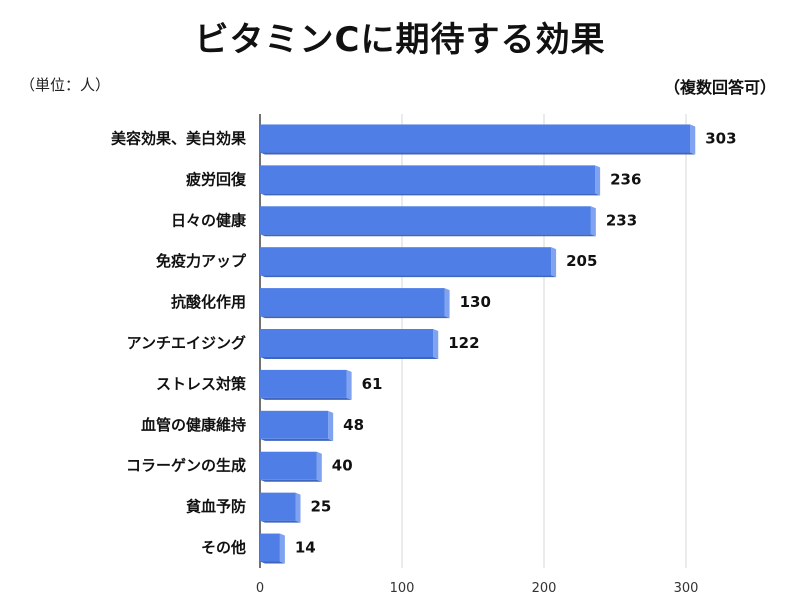 This screenshot has height=600, width=800. Describe the element at coordinates (402, 588) in the screenshot. I see `x-tick-label: 100` at that location.